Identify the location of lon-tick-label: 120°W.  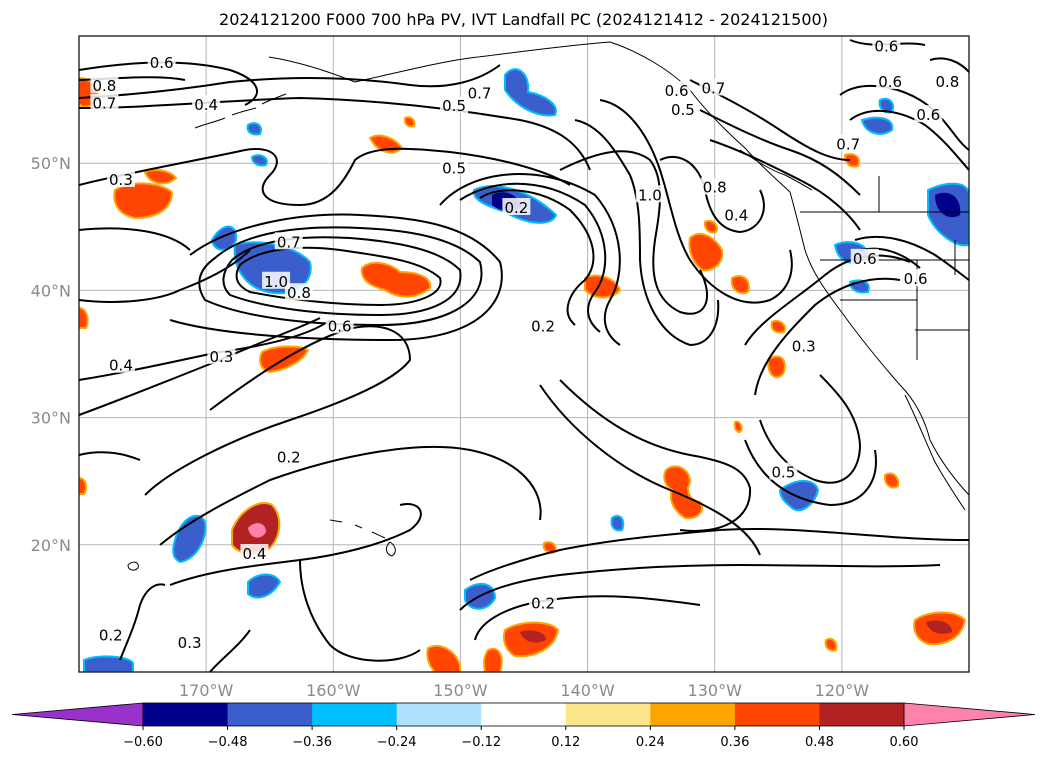
(842, 690).